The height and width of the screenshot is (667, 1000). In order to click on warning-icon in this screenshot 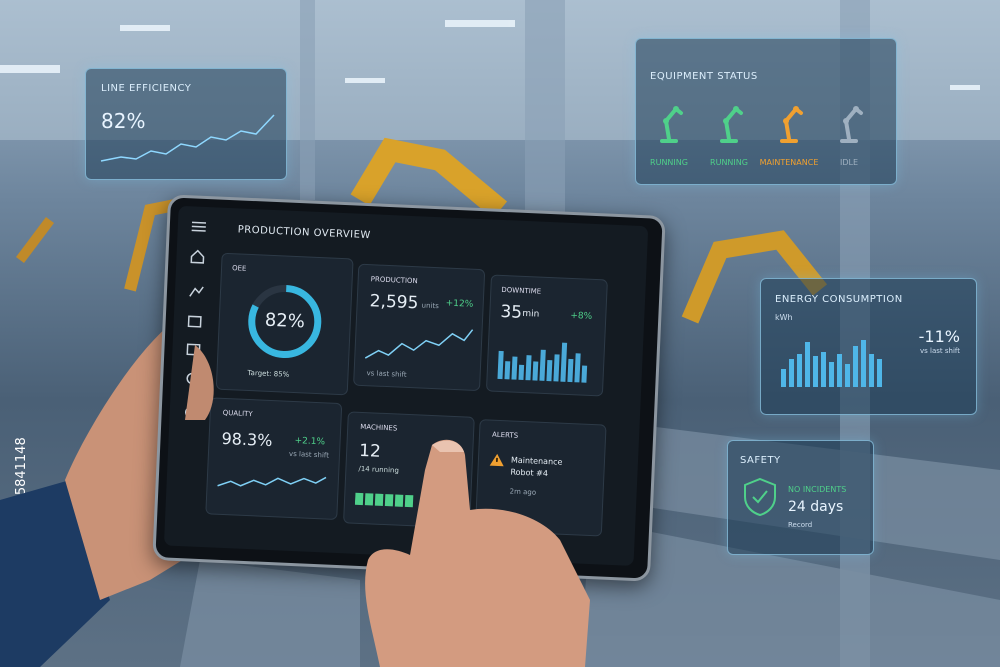, I will do `click(496, 460)`.